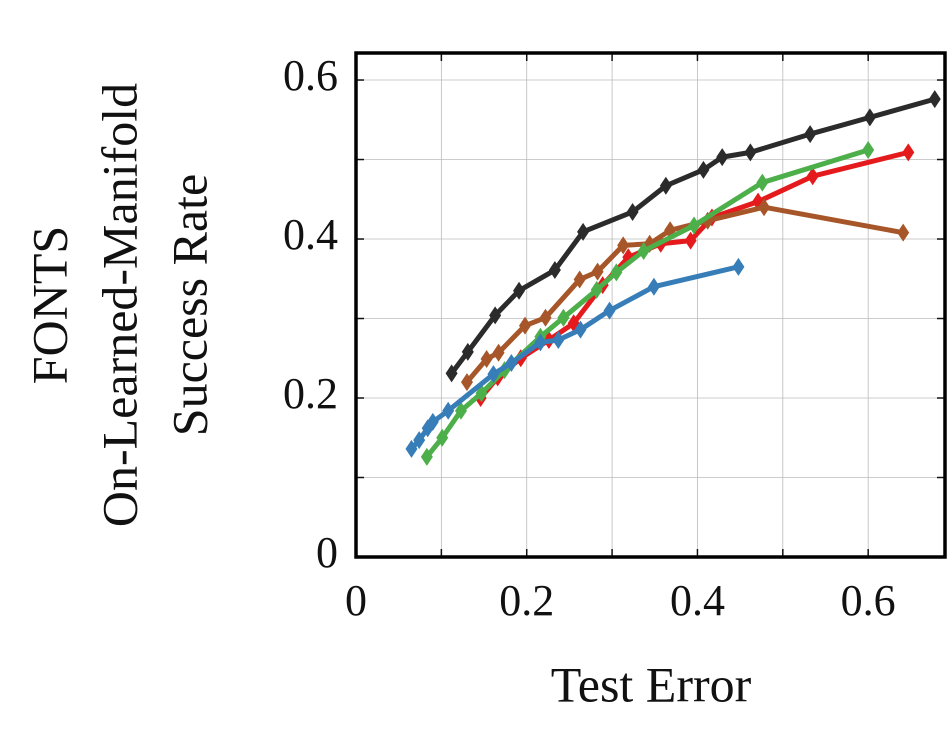  What do you see at coordinates (697, 600) in the screenshot?
I see `x-tick-label: 0.4` at bounding box center [697, 600].